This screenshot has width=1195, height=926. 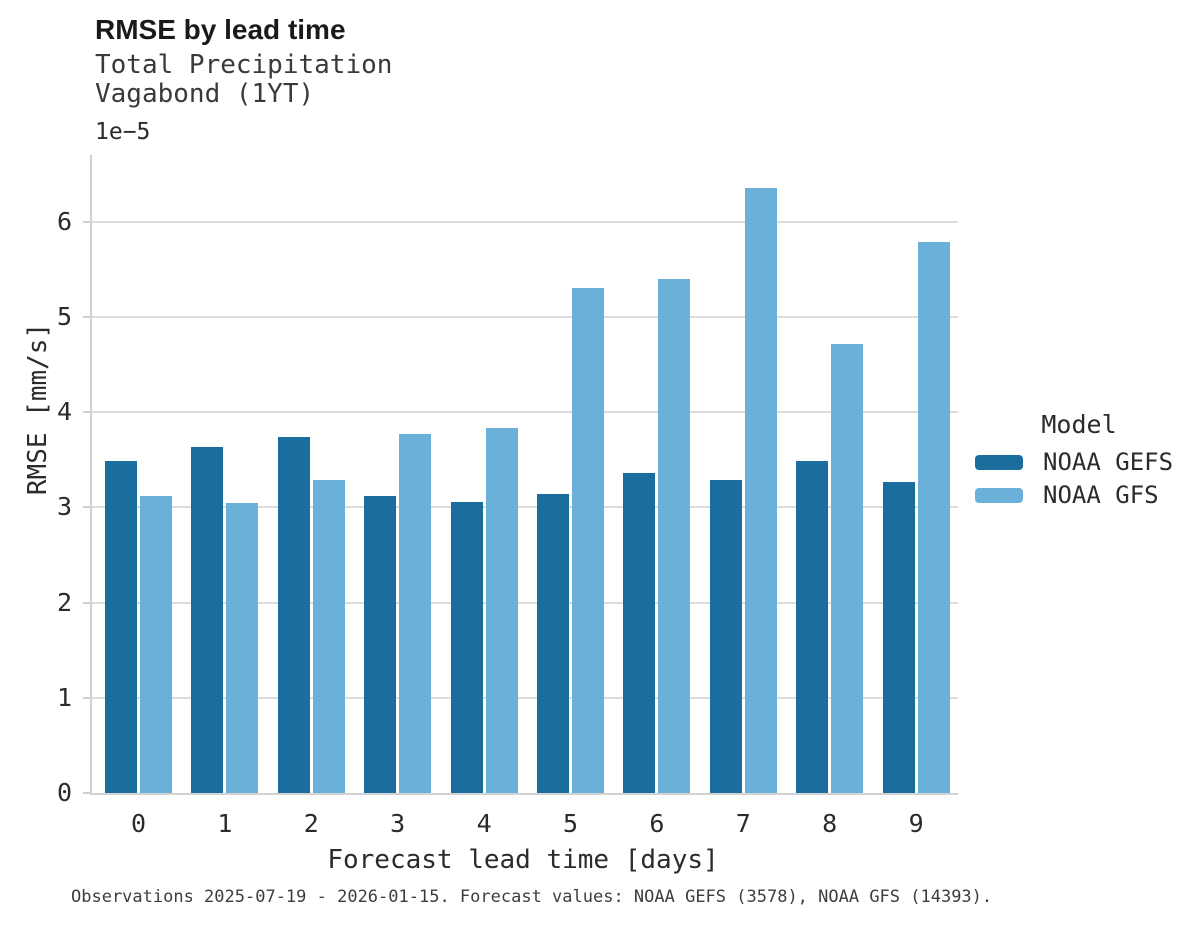 I want to click on y-tick-label-3: 3, so click(x=64, y=507).